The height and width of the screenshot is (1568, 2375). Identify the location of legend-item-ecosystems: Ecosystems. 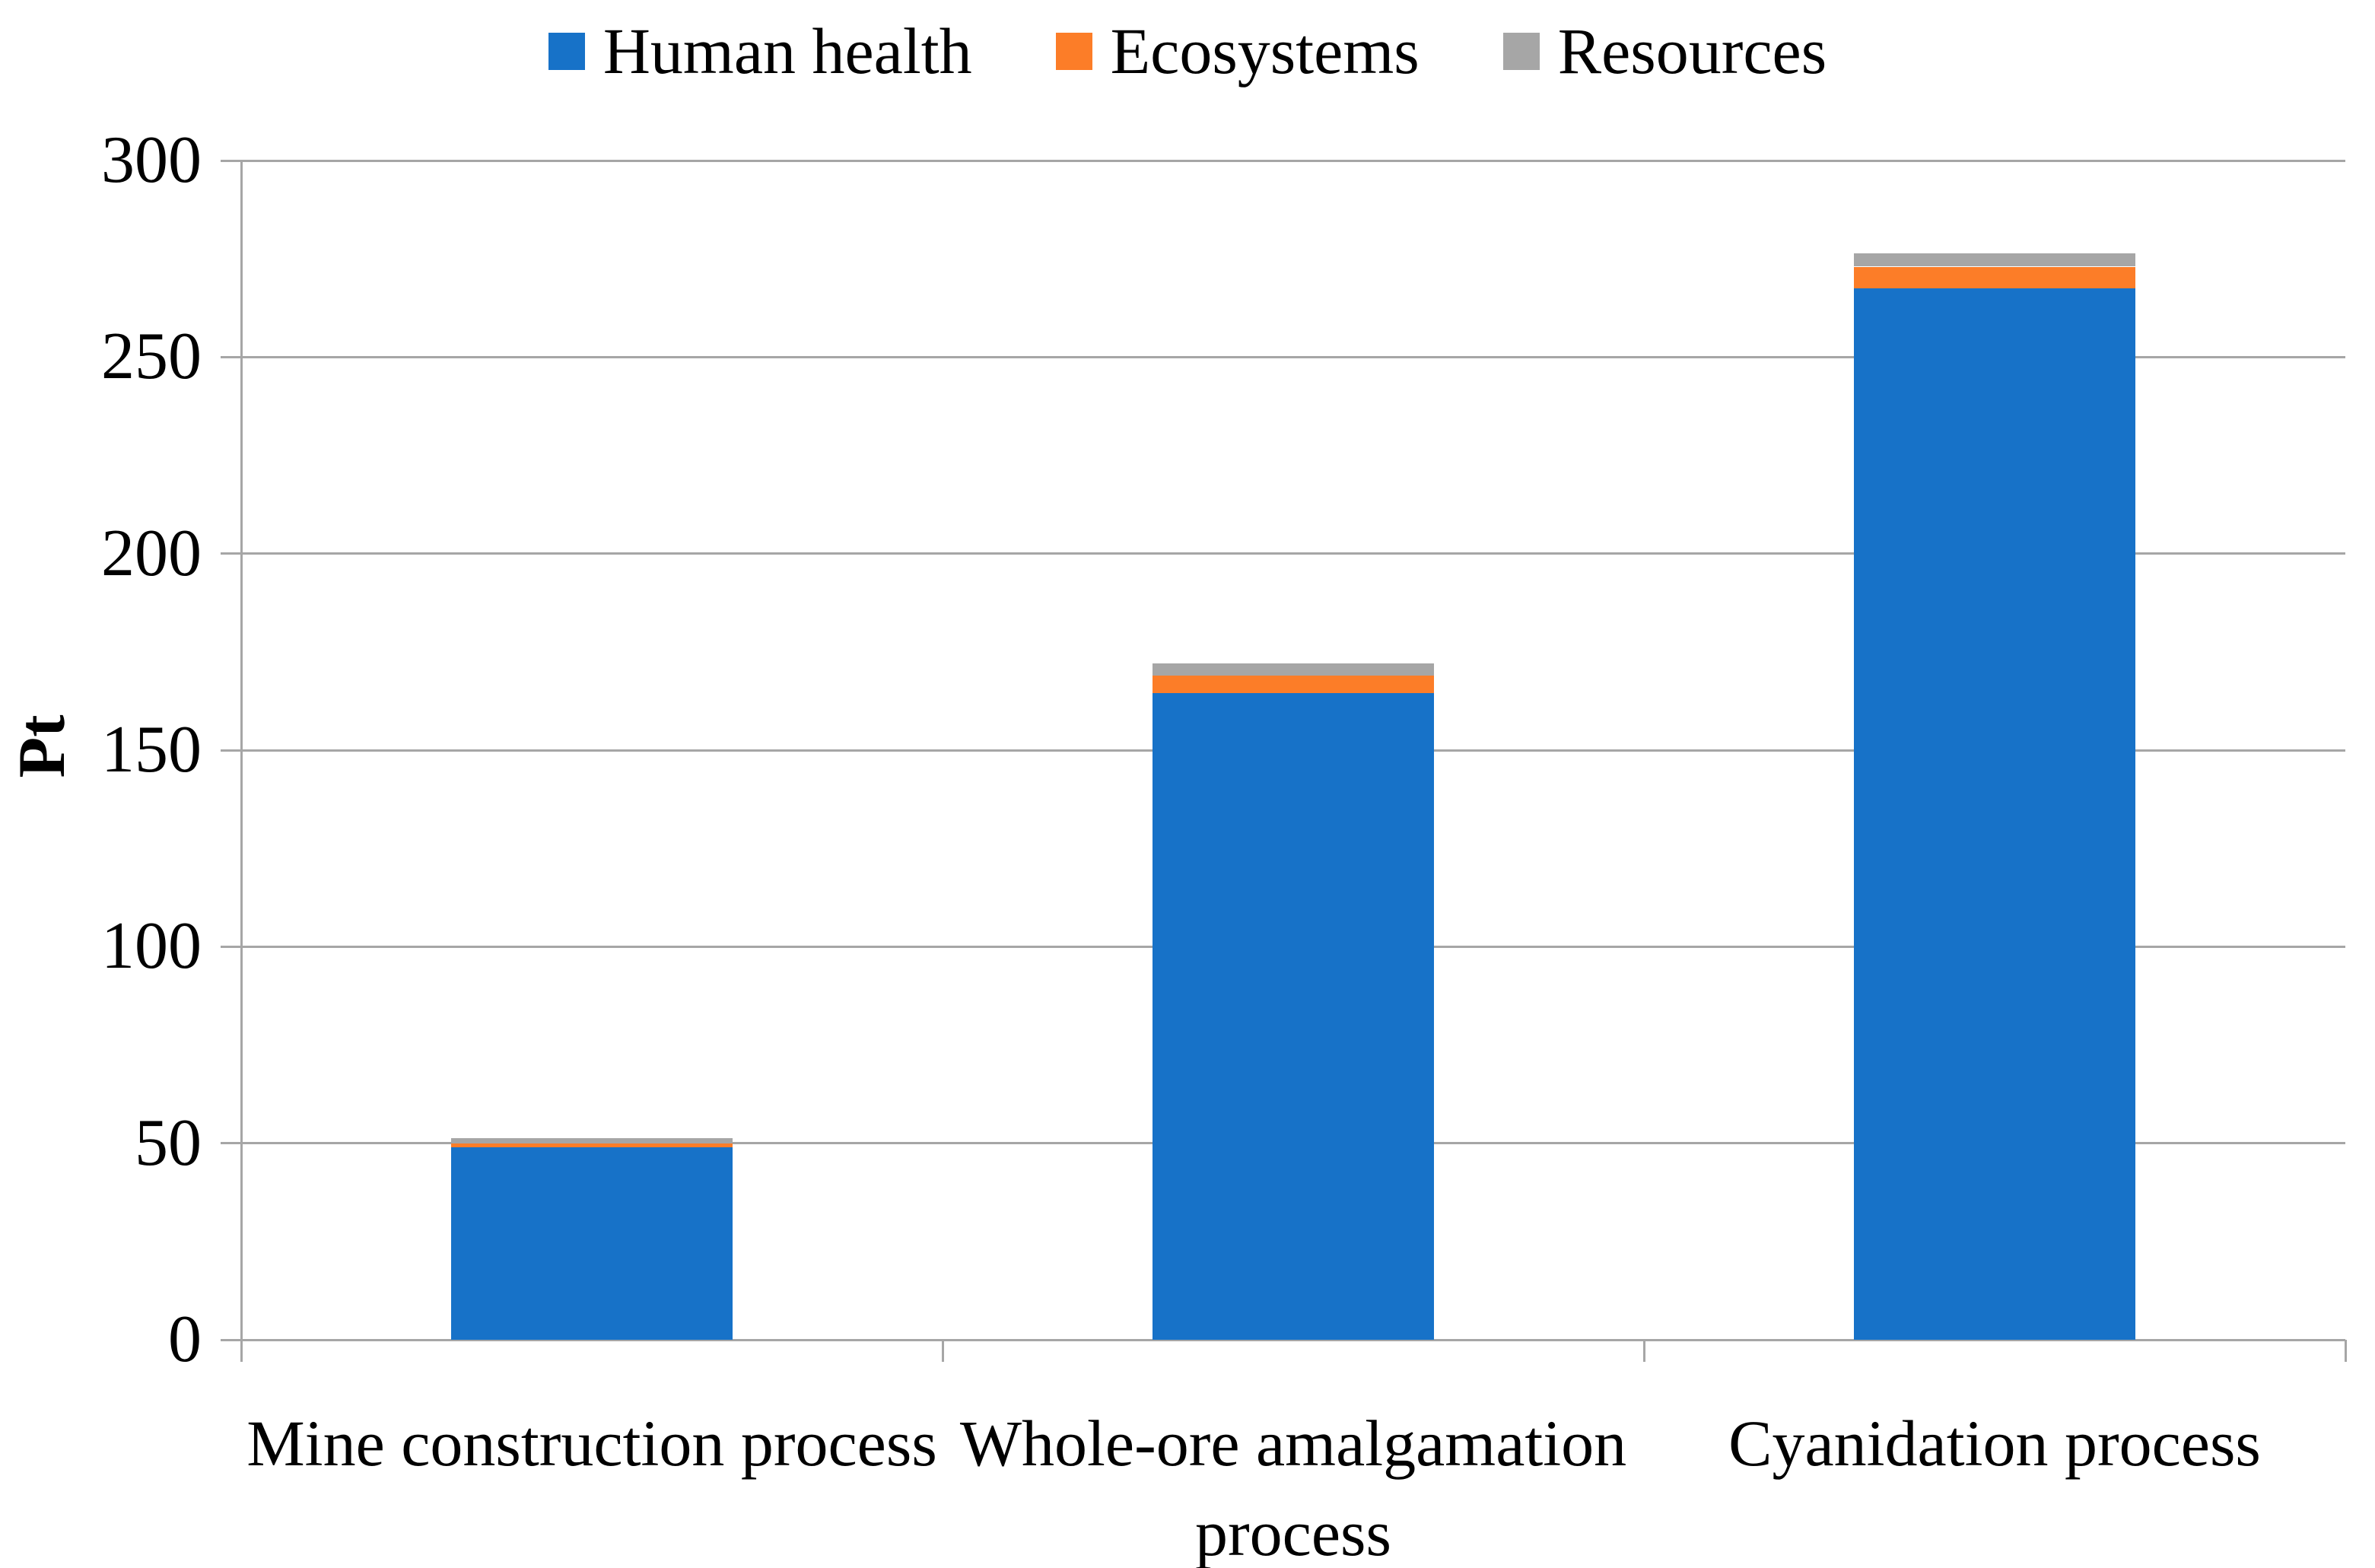
(1237, 50).